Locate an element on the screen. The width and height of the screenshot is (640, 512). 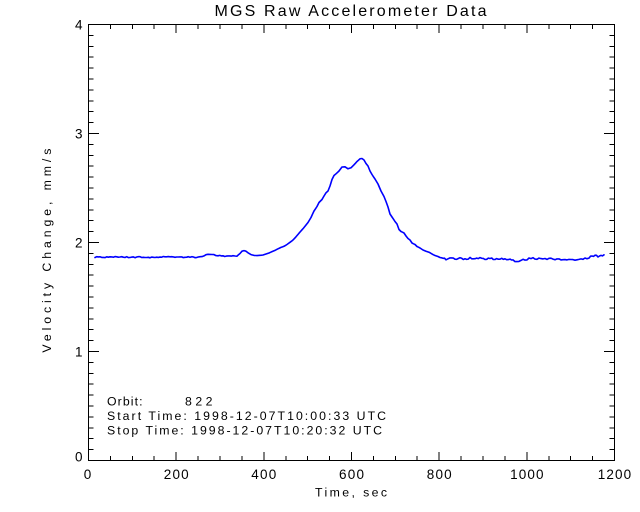
svg-text: Velocity Change, mm/s is located at coordinates (47, 251).